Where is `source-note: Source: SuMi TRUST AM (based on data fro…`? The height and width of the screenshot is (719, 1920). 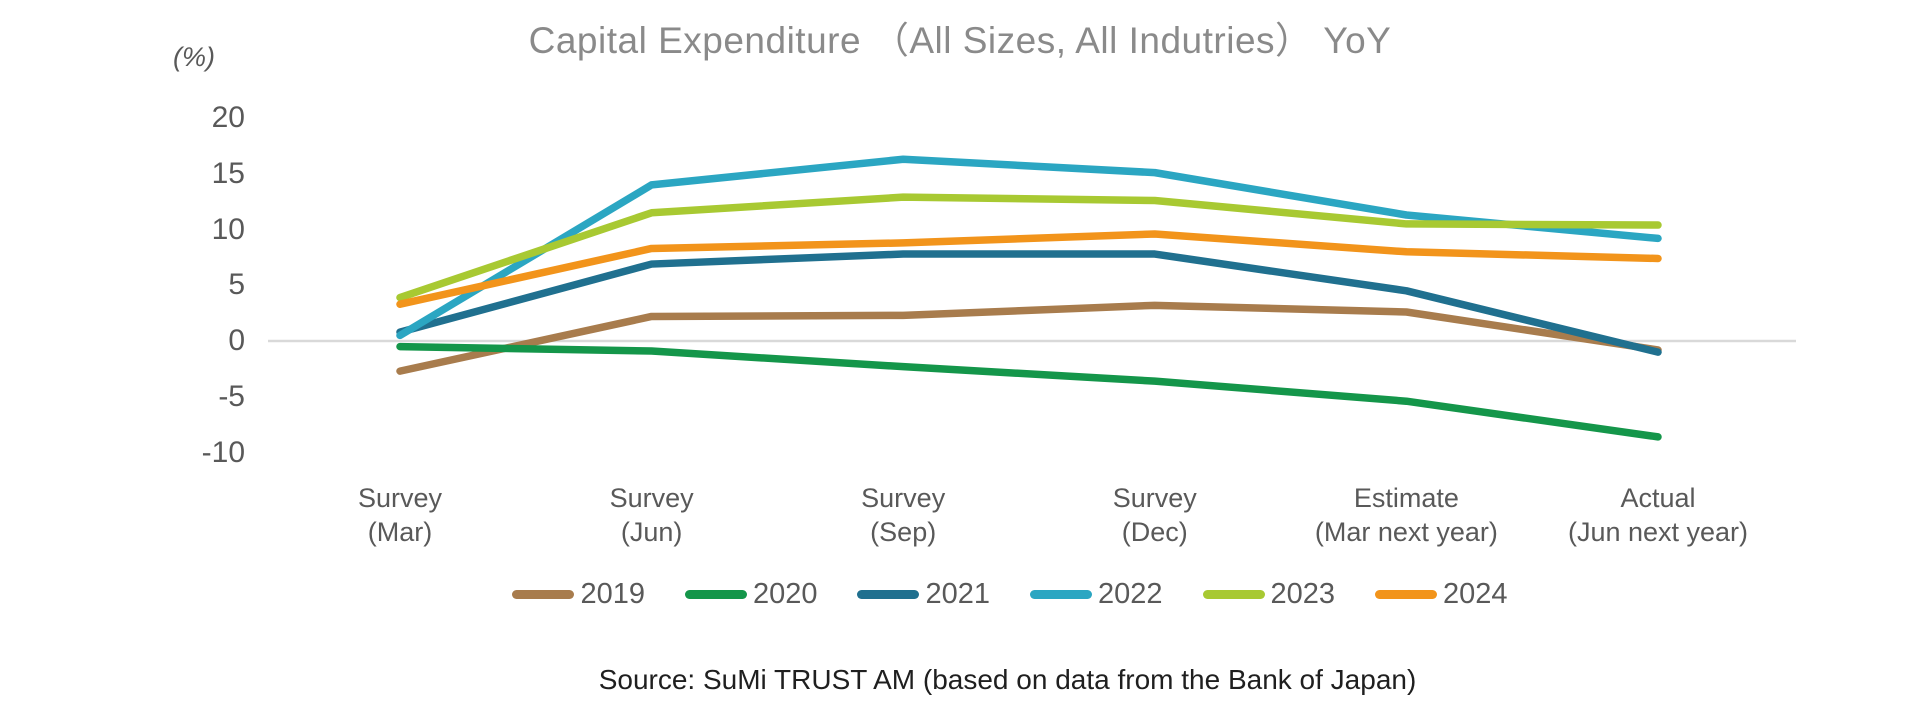 source-note: Source: SuMi TRUST AM (based on data fro… is located at coordinates (1007, 679).